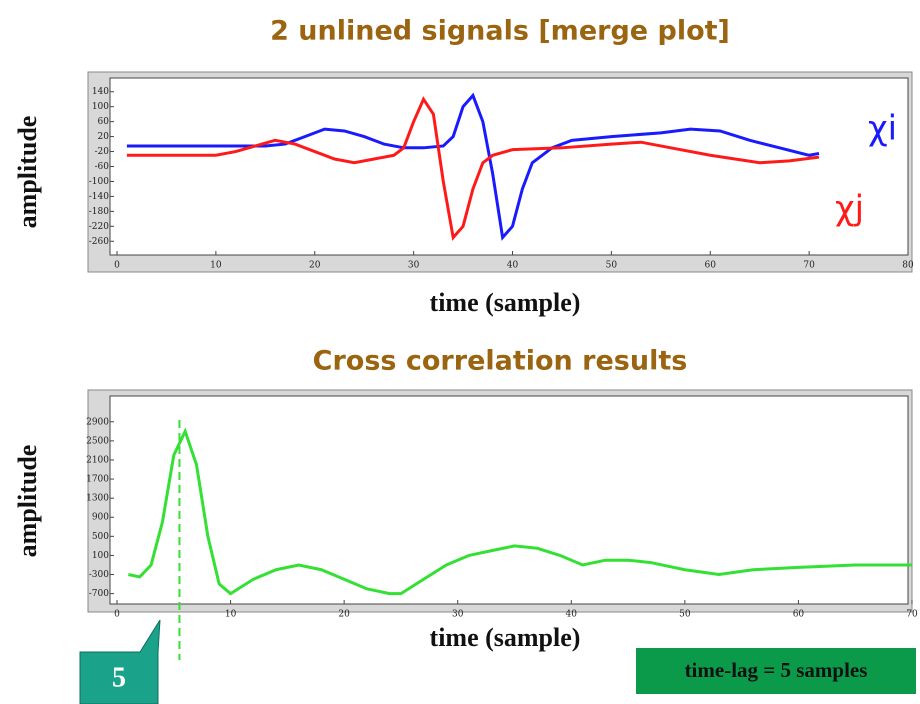 This screenshot has height=704, width=920. I want to click on lag-callout-text: 5, so click(119, 677).